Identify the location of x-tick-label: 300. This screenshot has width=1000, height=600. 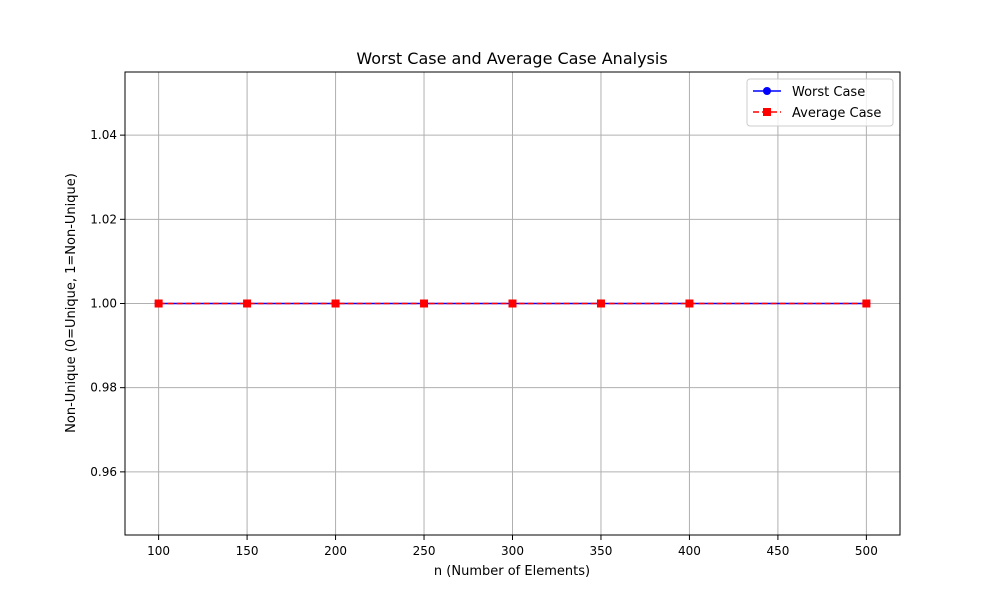
(512, 551).